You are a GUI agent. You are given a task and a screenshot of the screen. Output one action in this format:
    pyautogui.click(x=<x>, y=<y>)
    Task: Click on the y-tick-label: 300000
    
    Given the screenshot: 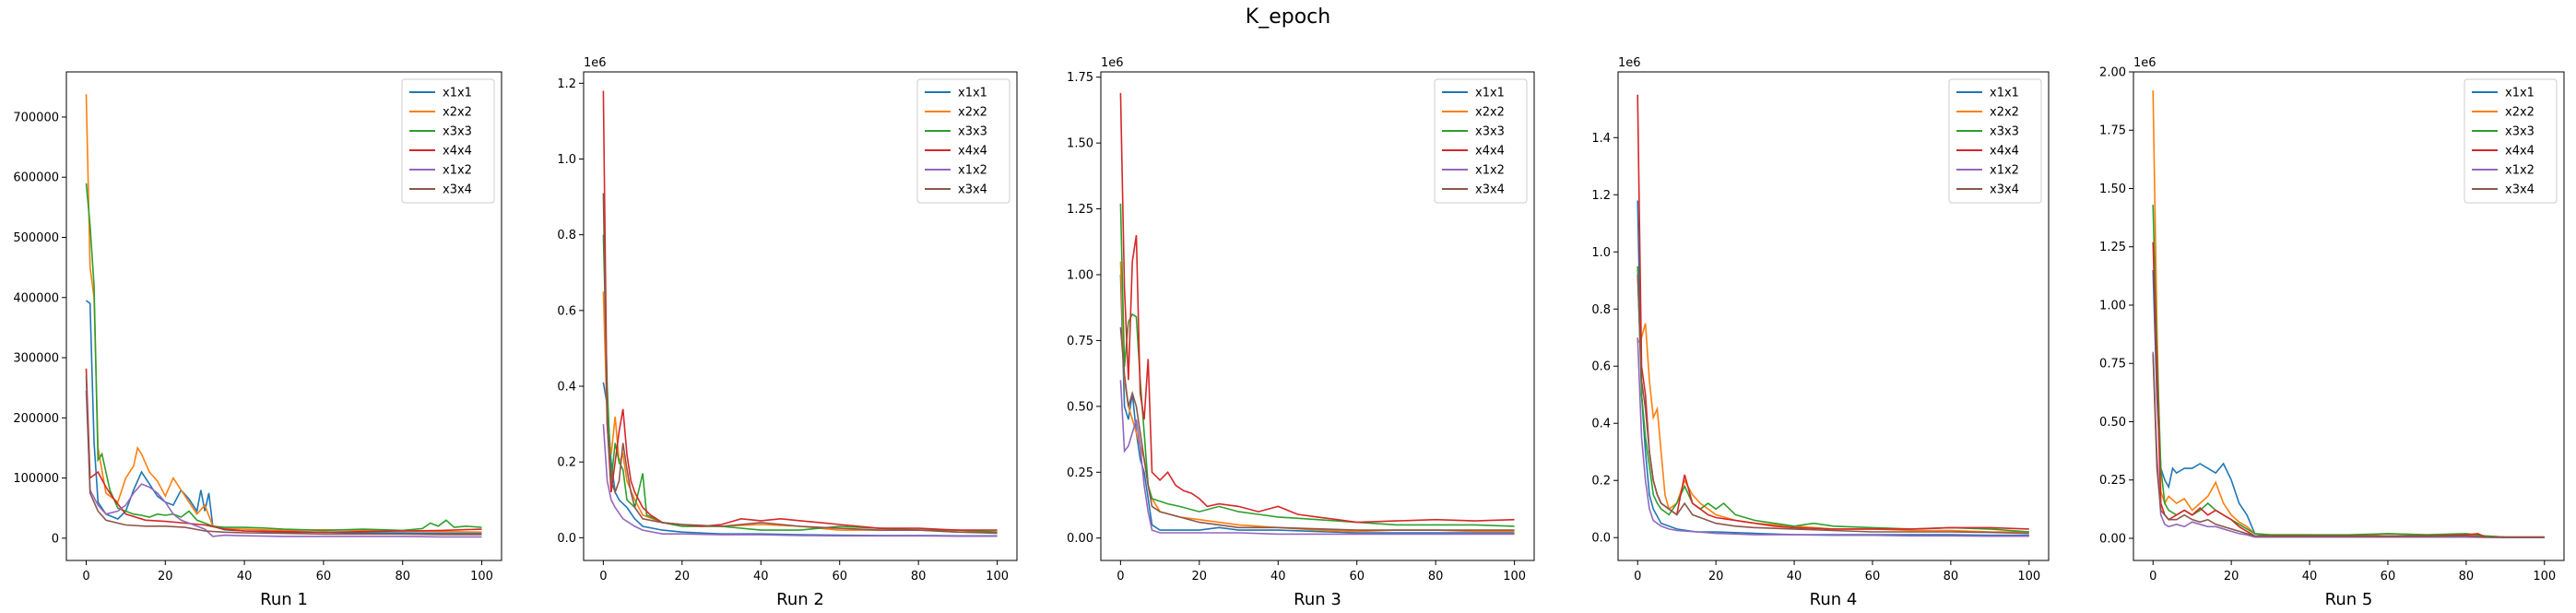 What is the action you would take?
    pyautogui.click(x=36, y=359)
    